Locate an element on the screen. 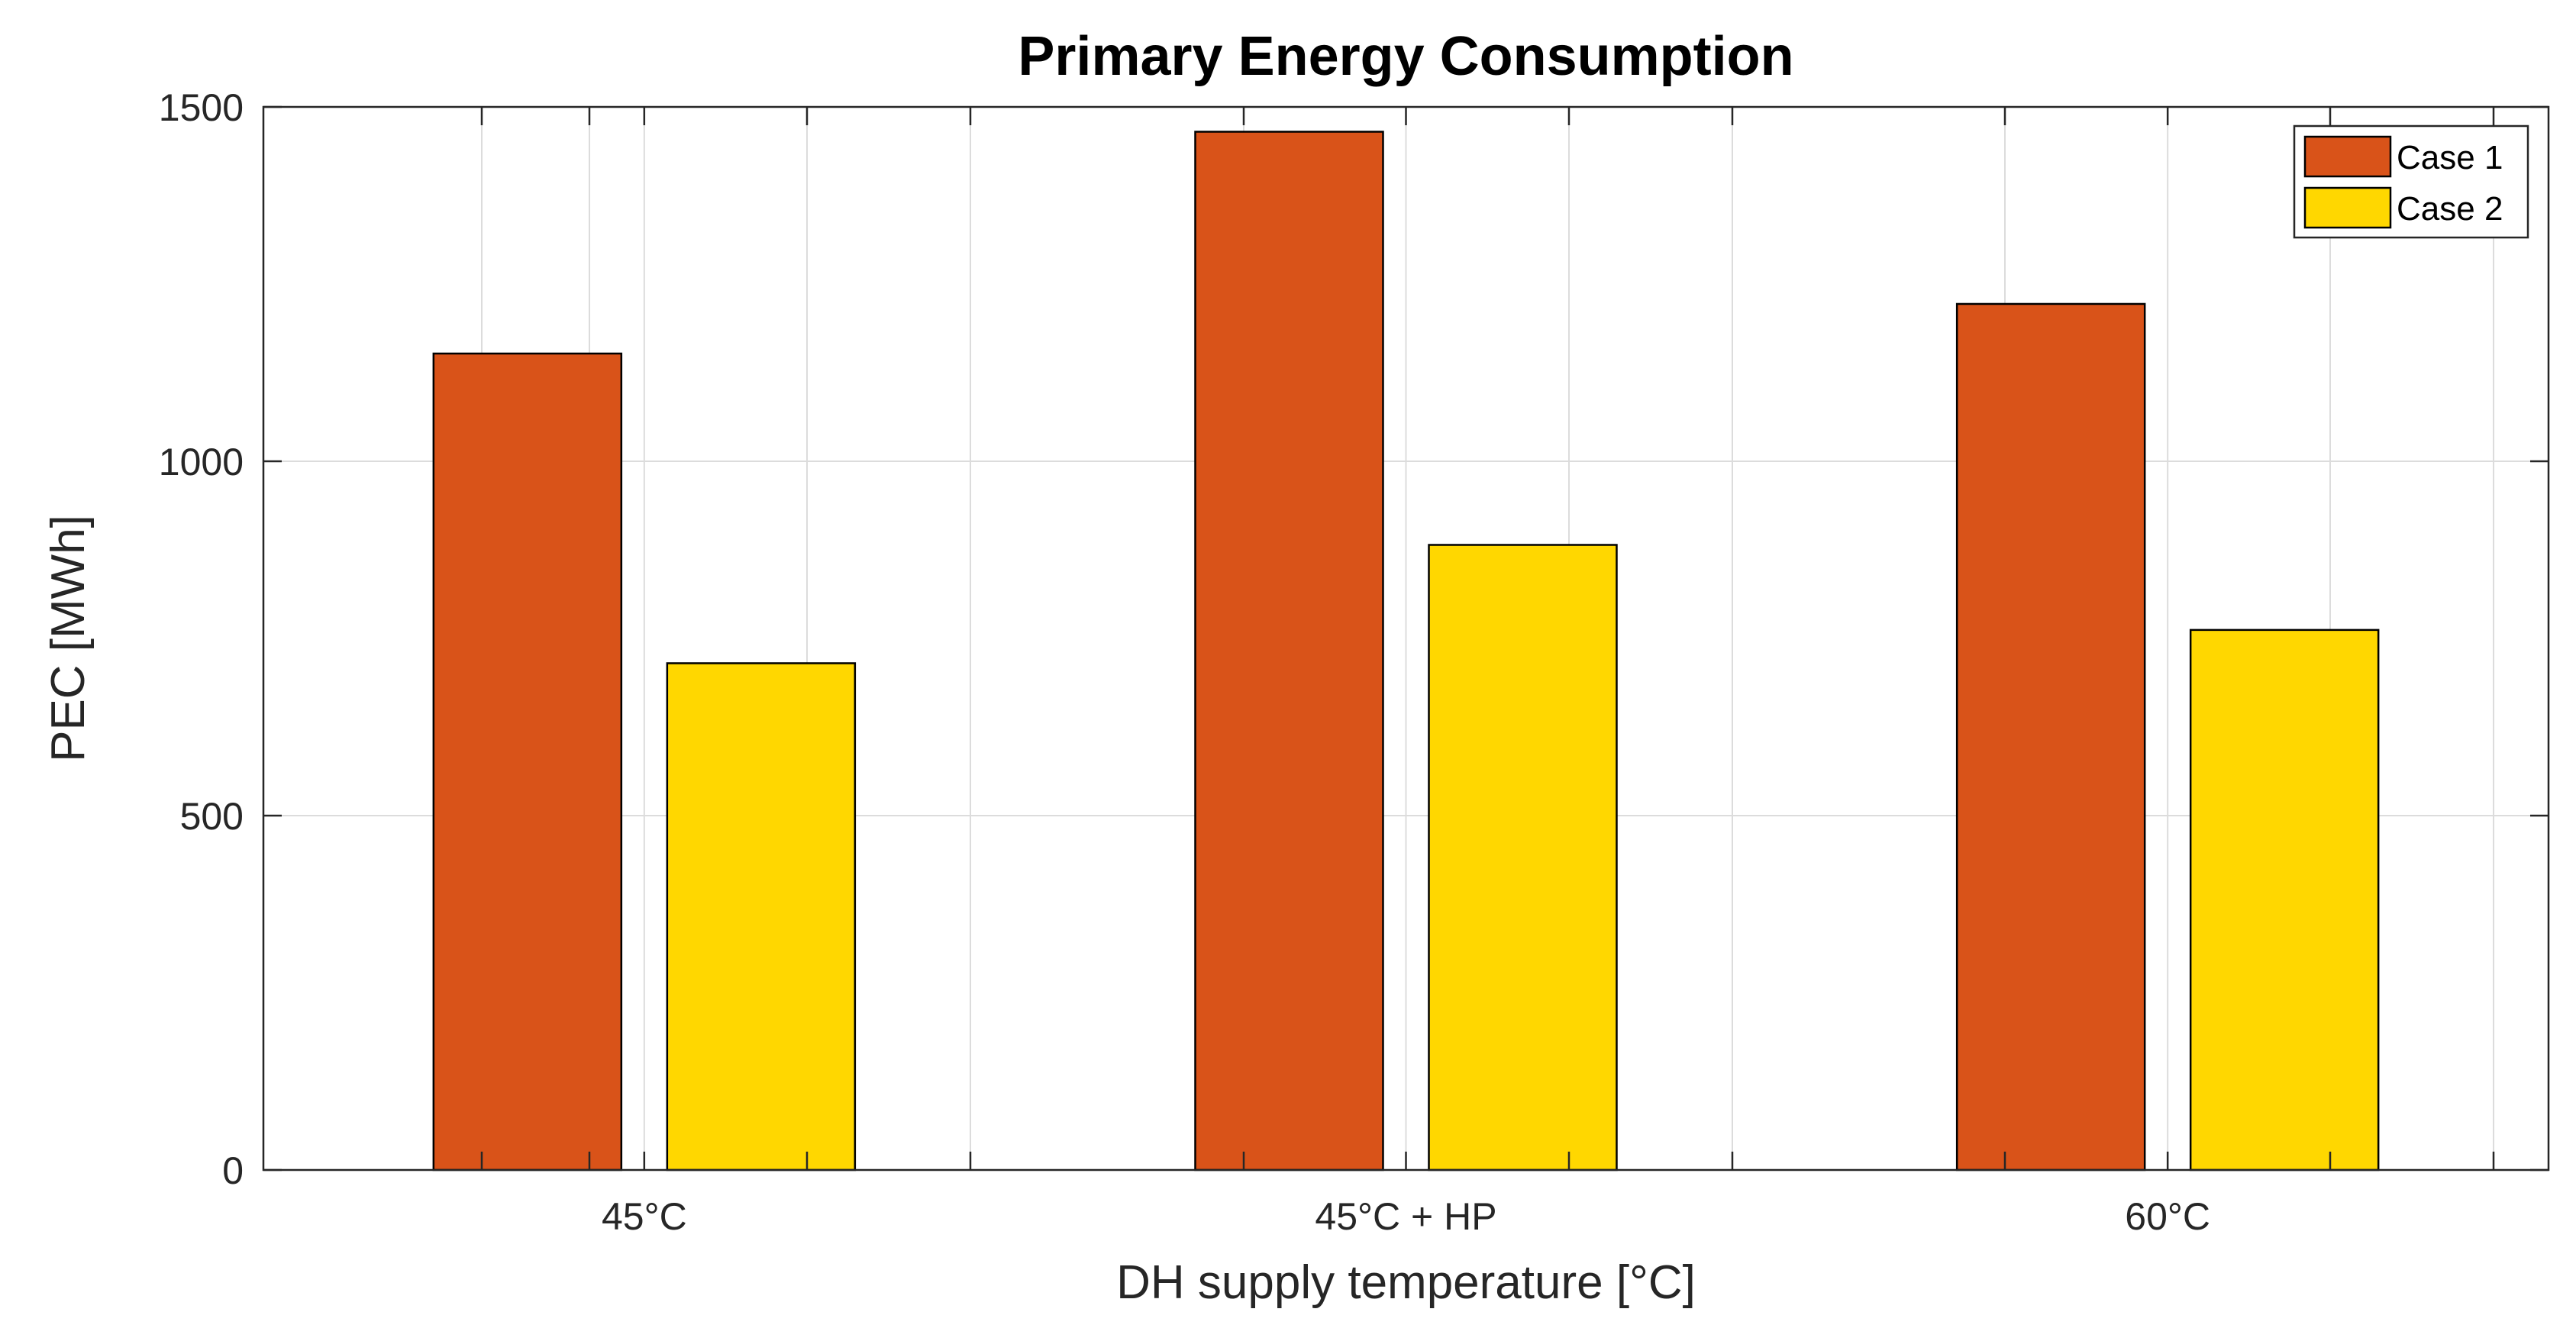  x-tick-label: 45°C + HP is located at coordinates (1405, 1216).